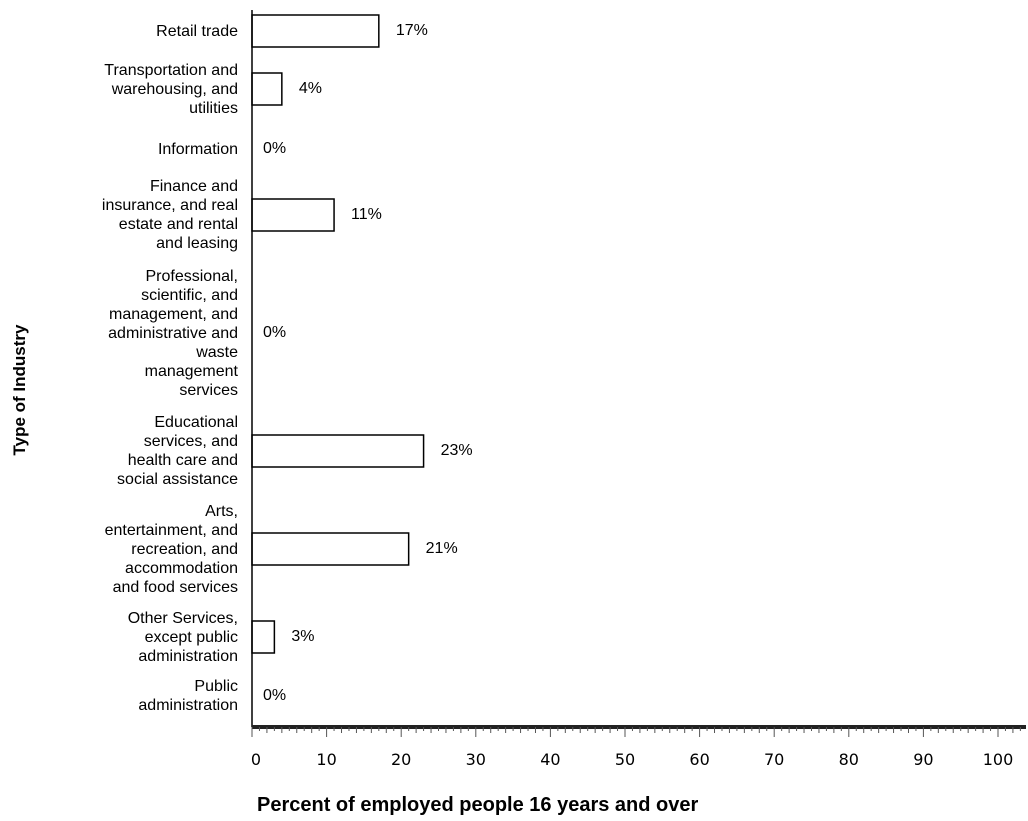 This screenshot has height=821, width=1028. What do you see at coordinates (190, 441) in the screenshot?
I see `category-label-line: services, and` at bounding box center [190, 441].